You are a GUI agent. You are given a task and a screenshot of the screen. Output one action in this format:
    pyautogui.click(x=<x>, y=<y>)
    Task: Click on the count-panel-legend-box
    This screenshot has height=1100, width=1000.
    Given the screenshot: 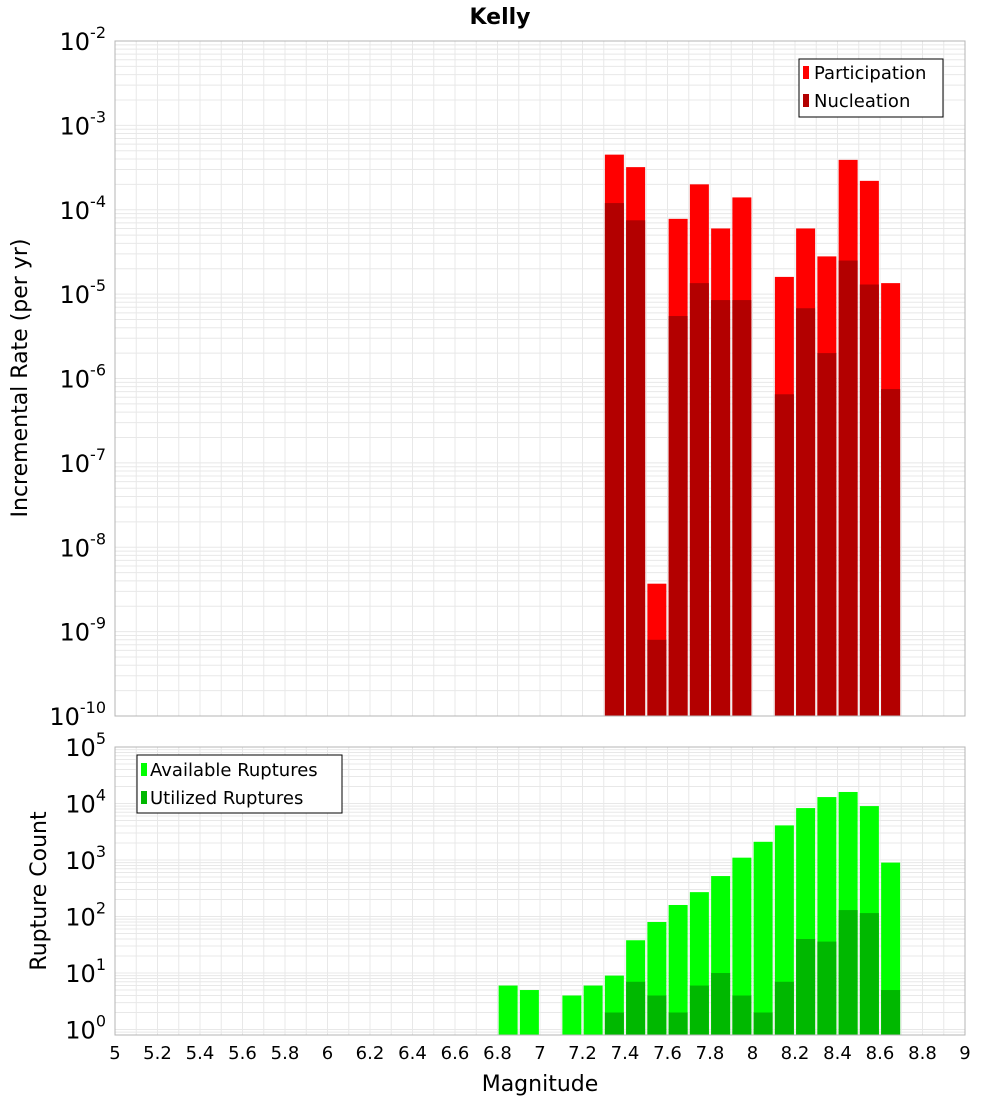 What is the action you would take?
    pyautogui.click(x=239, y=784)
    